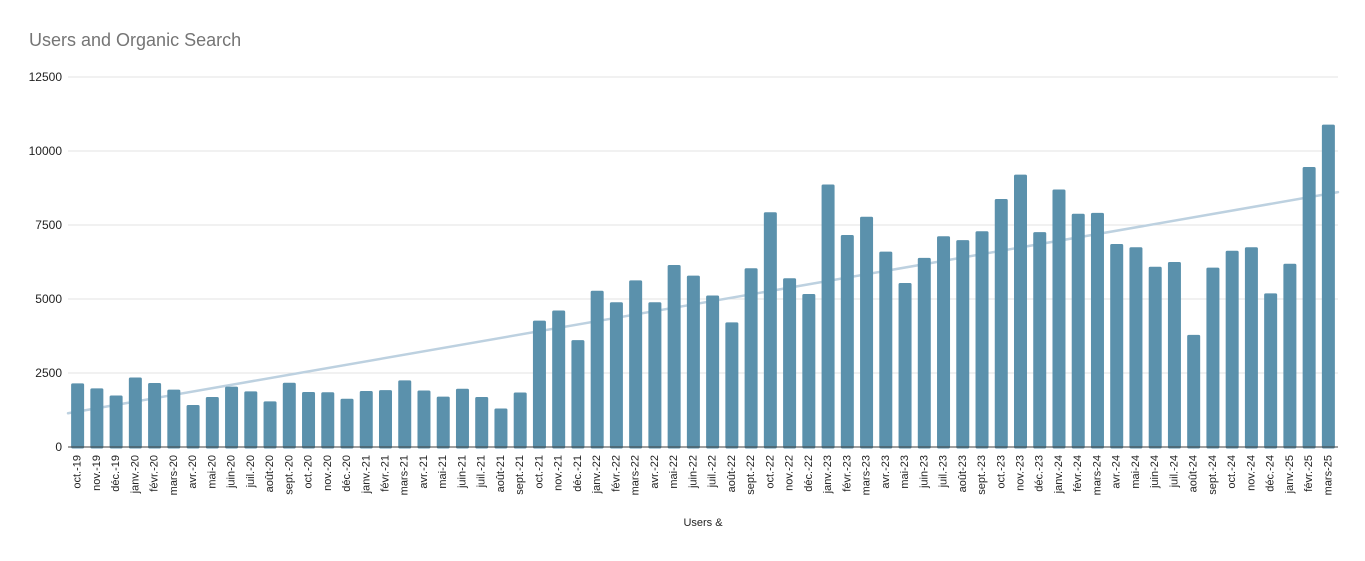 Image resolution: width=1365 pixels, height=561 pixels. Describe the element at coordinates (963, 473) in the screenshot. I see `x-tick-label-août-23: août-23` at that location.